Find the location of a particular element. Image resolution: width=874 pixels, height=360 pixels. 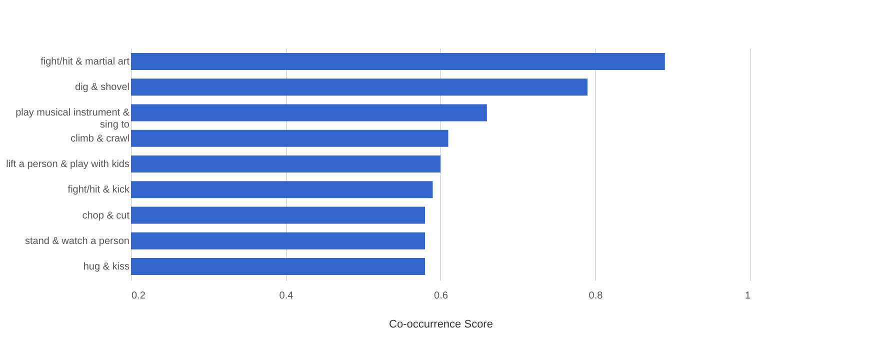

y-tick-label: fight/hit & kick is located at coordinates (99, 190).